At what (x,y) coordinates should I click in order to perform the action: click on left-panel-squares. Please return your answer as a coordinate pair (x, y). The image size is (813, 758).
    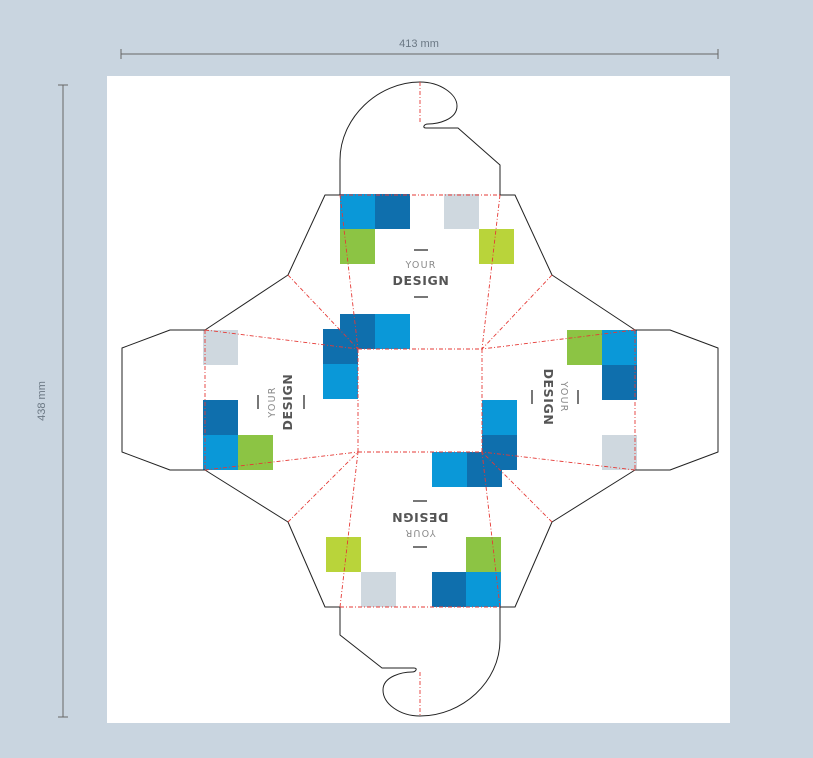
    Looking at the image, I should click on (238, 400).